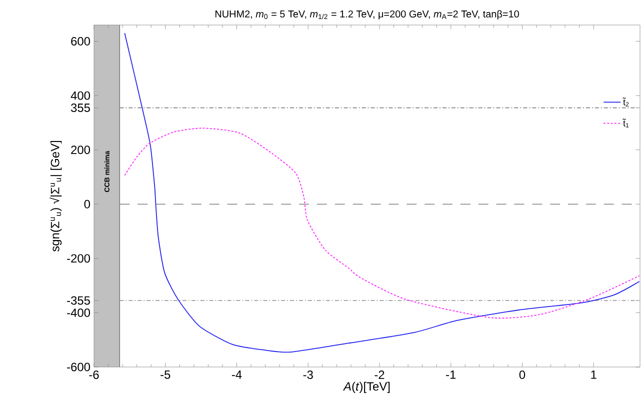 The image size is (644, 415). Describe the element at coordinates (237, 374) in the screenshot. I see `x-tick-label: -4` at that location.